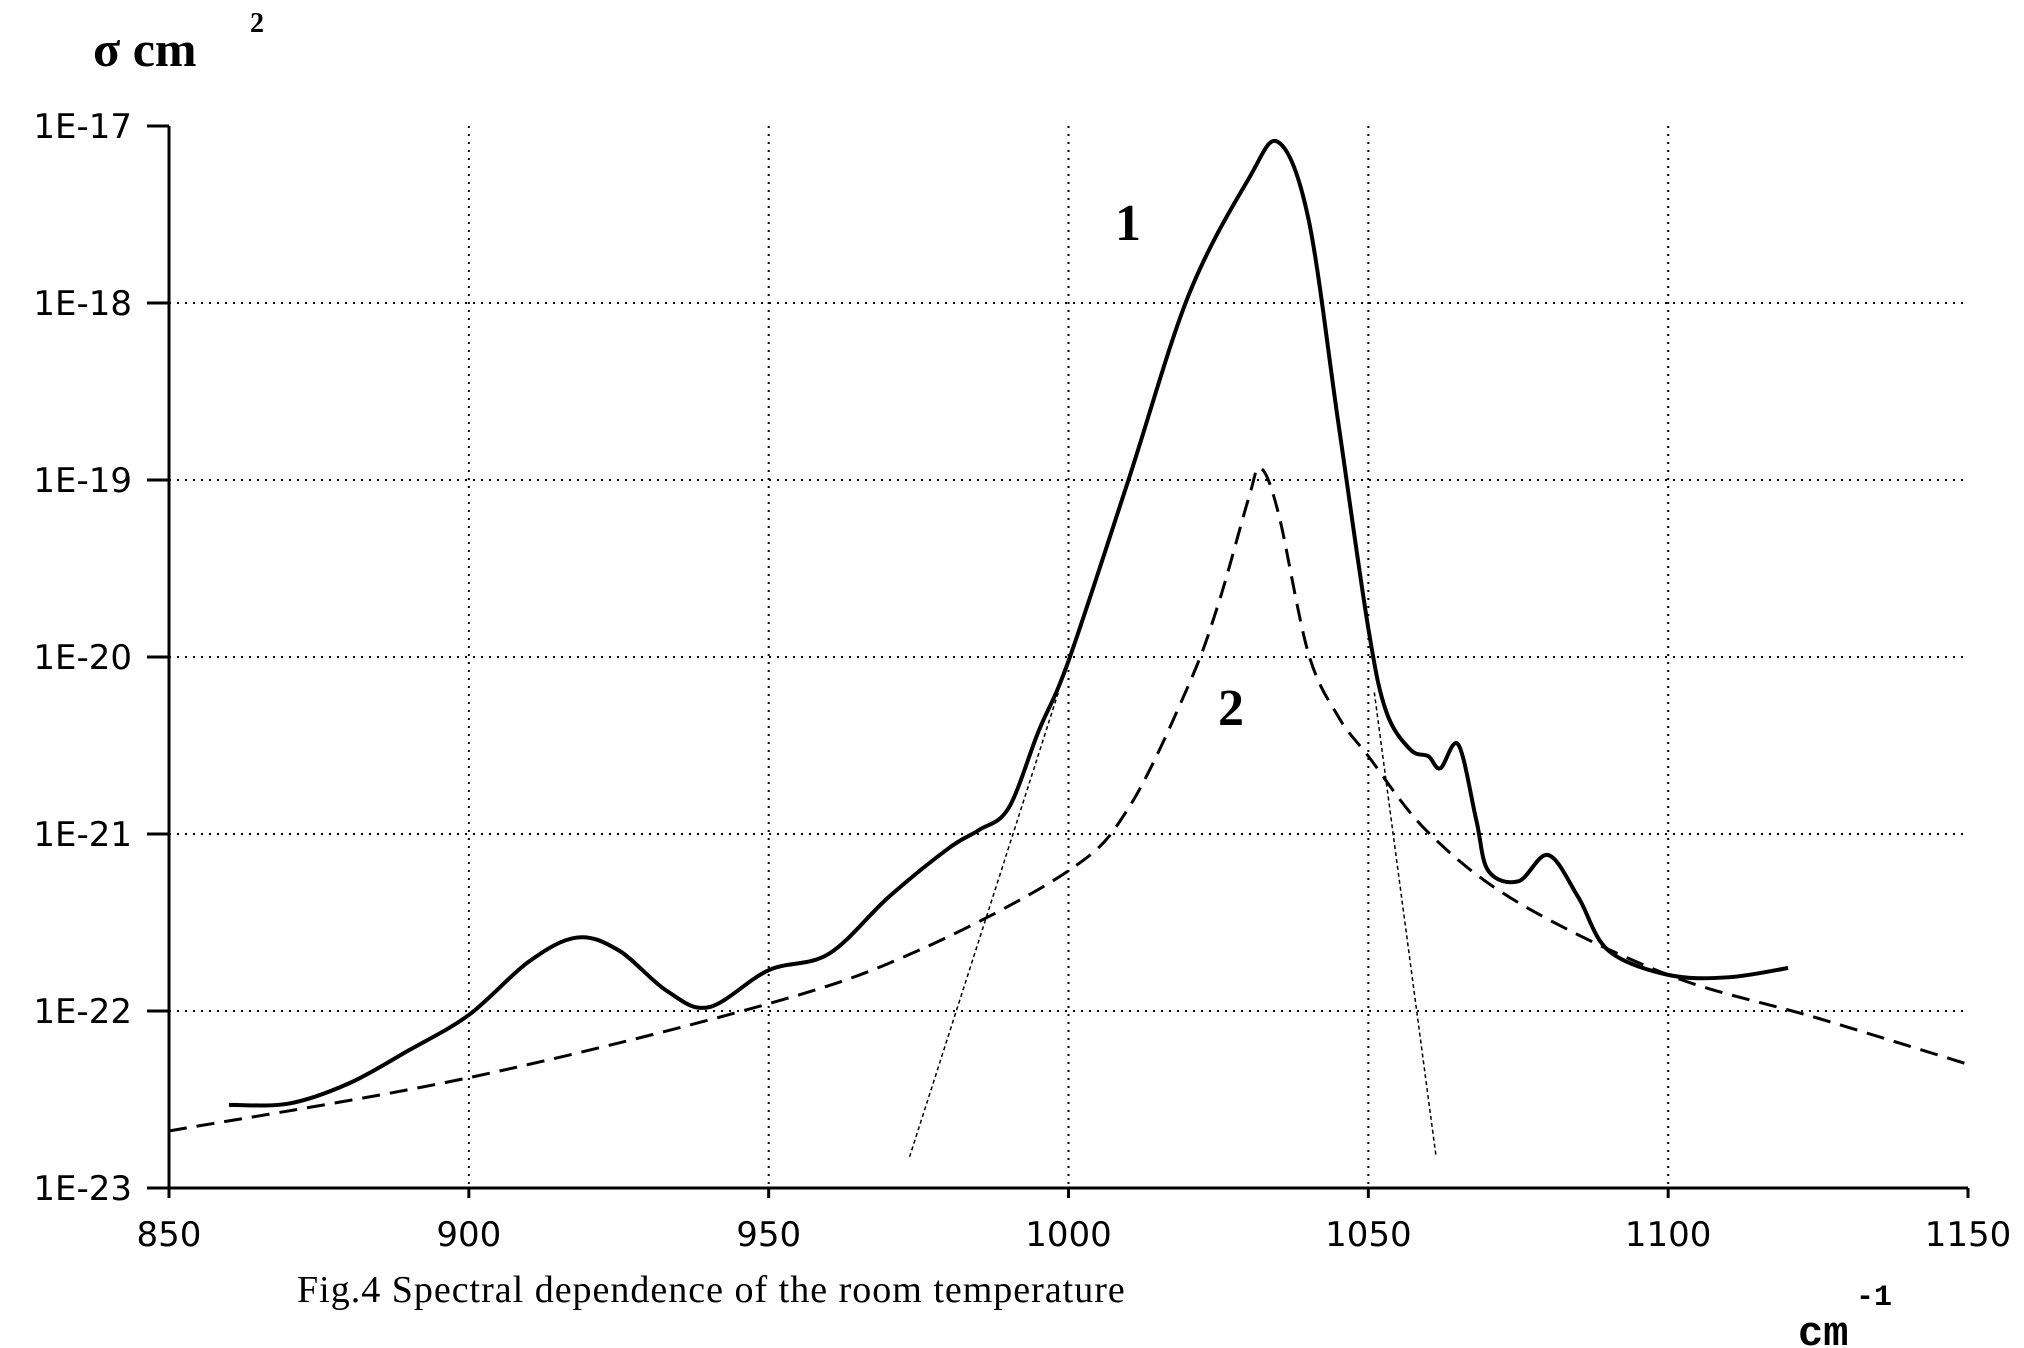 The width and height of the screenshot is (2024, 1348). I want to click on x-tick-label: 1150, so click(1968, 1235).